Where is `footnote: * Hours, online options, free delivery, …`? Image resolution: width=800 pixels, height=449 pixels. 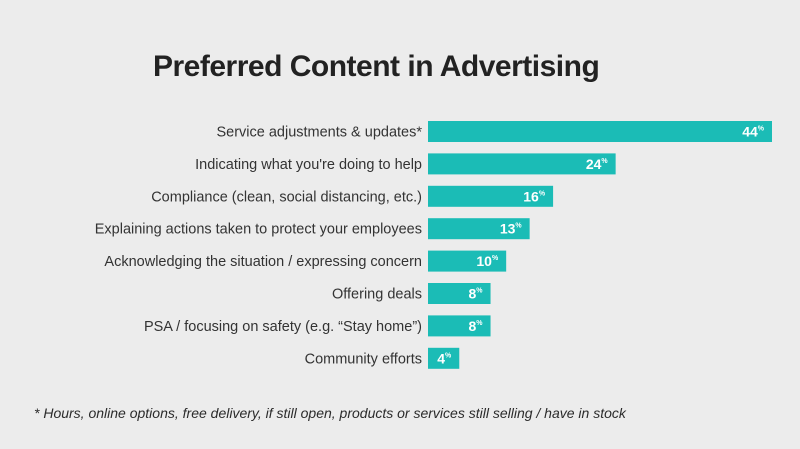 footnote: * Hours, online options, free delivery, … is located at coordinates (330, 413).